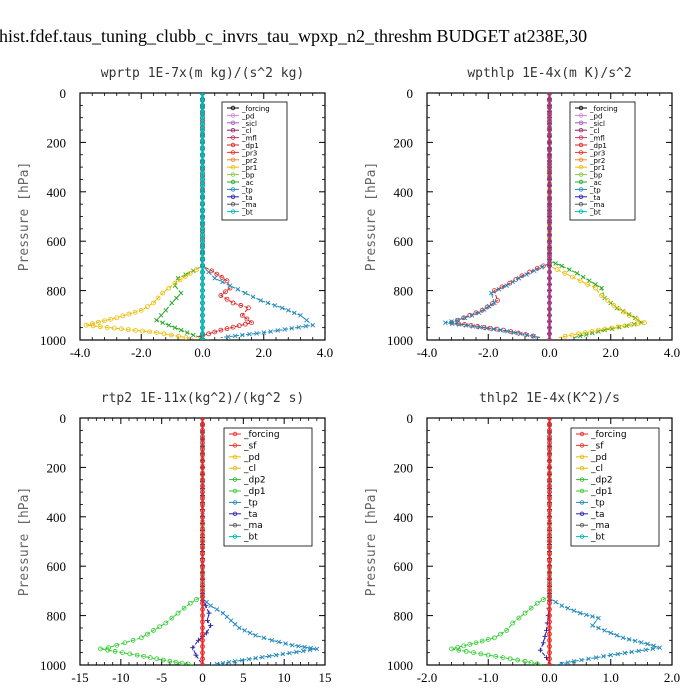 The height and width of the screenshot is (700, 700). What do you see at coordinates (209, 541) in the screenshot?
I see `series-group` at bounding box center [209, 541].